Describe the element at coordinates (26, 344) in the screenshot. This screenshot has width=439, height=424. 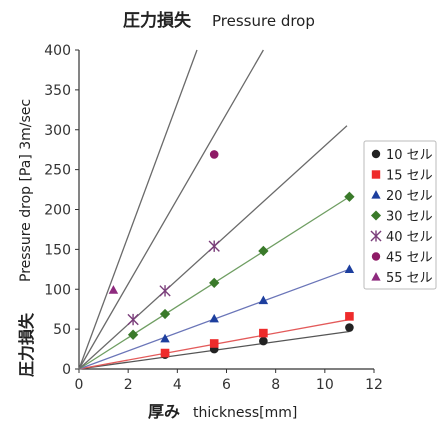
I see `y-axis-label-jp: 圧力損失` at that location.